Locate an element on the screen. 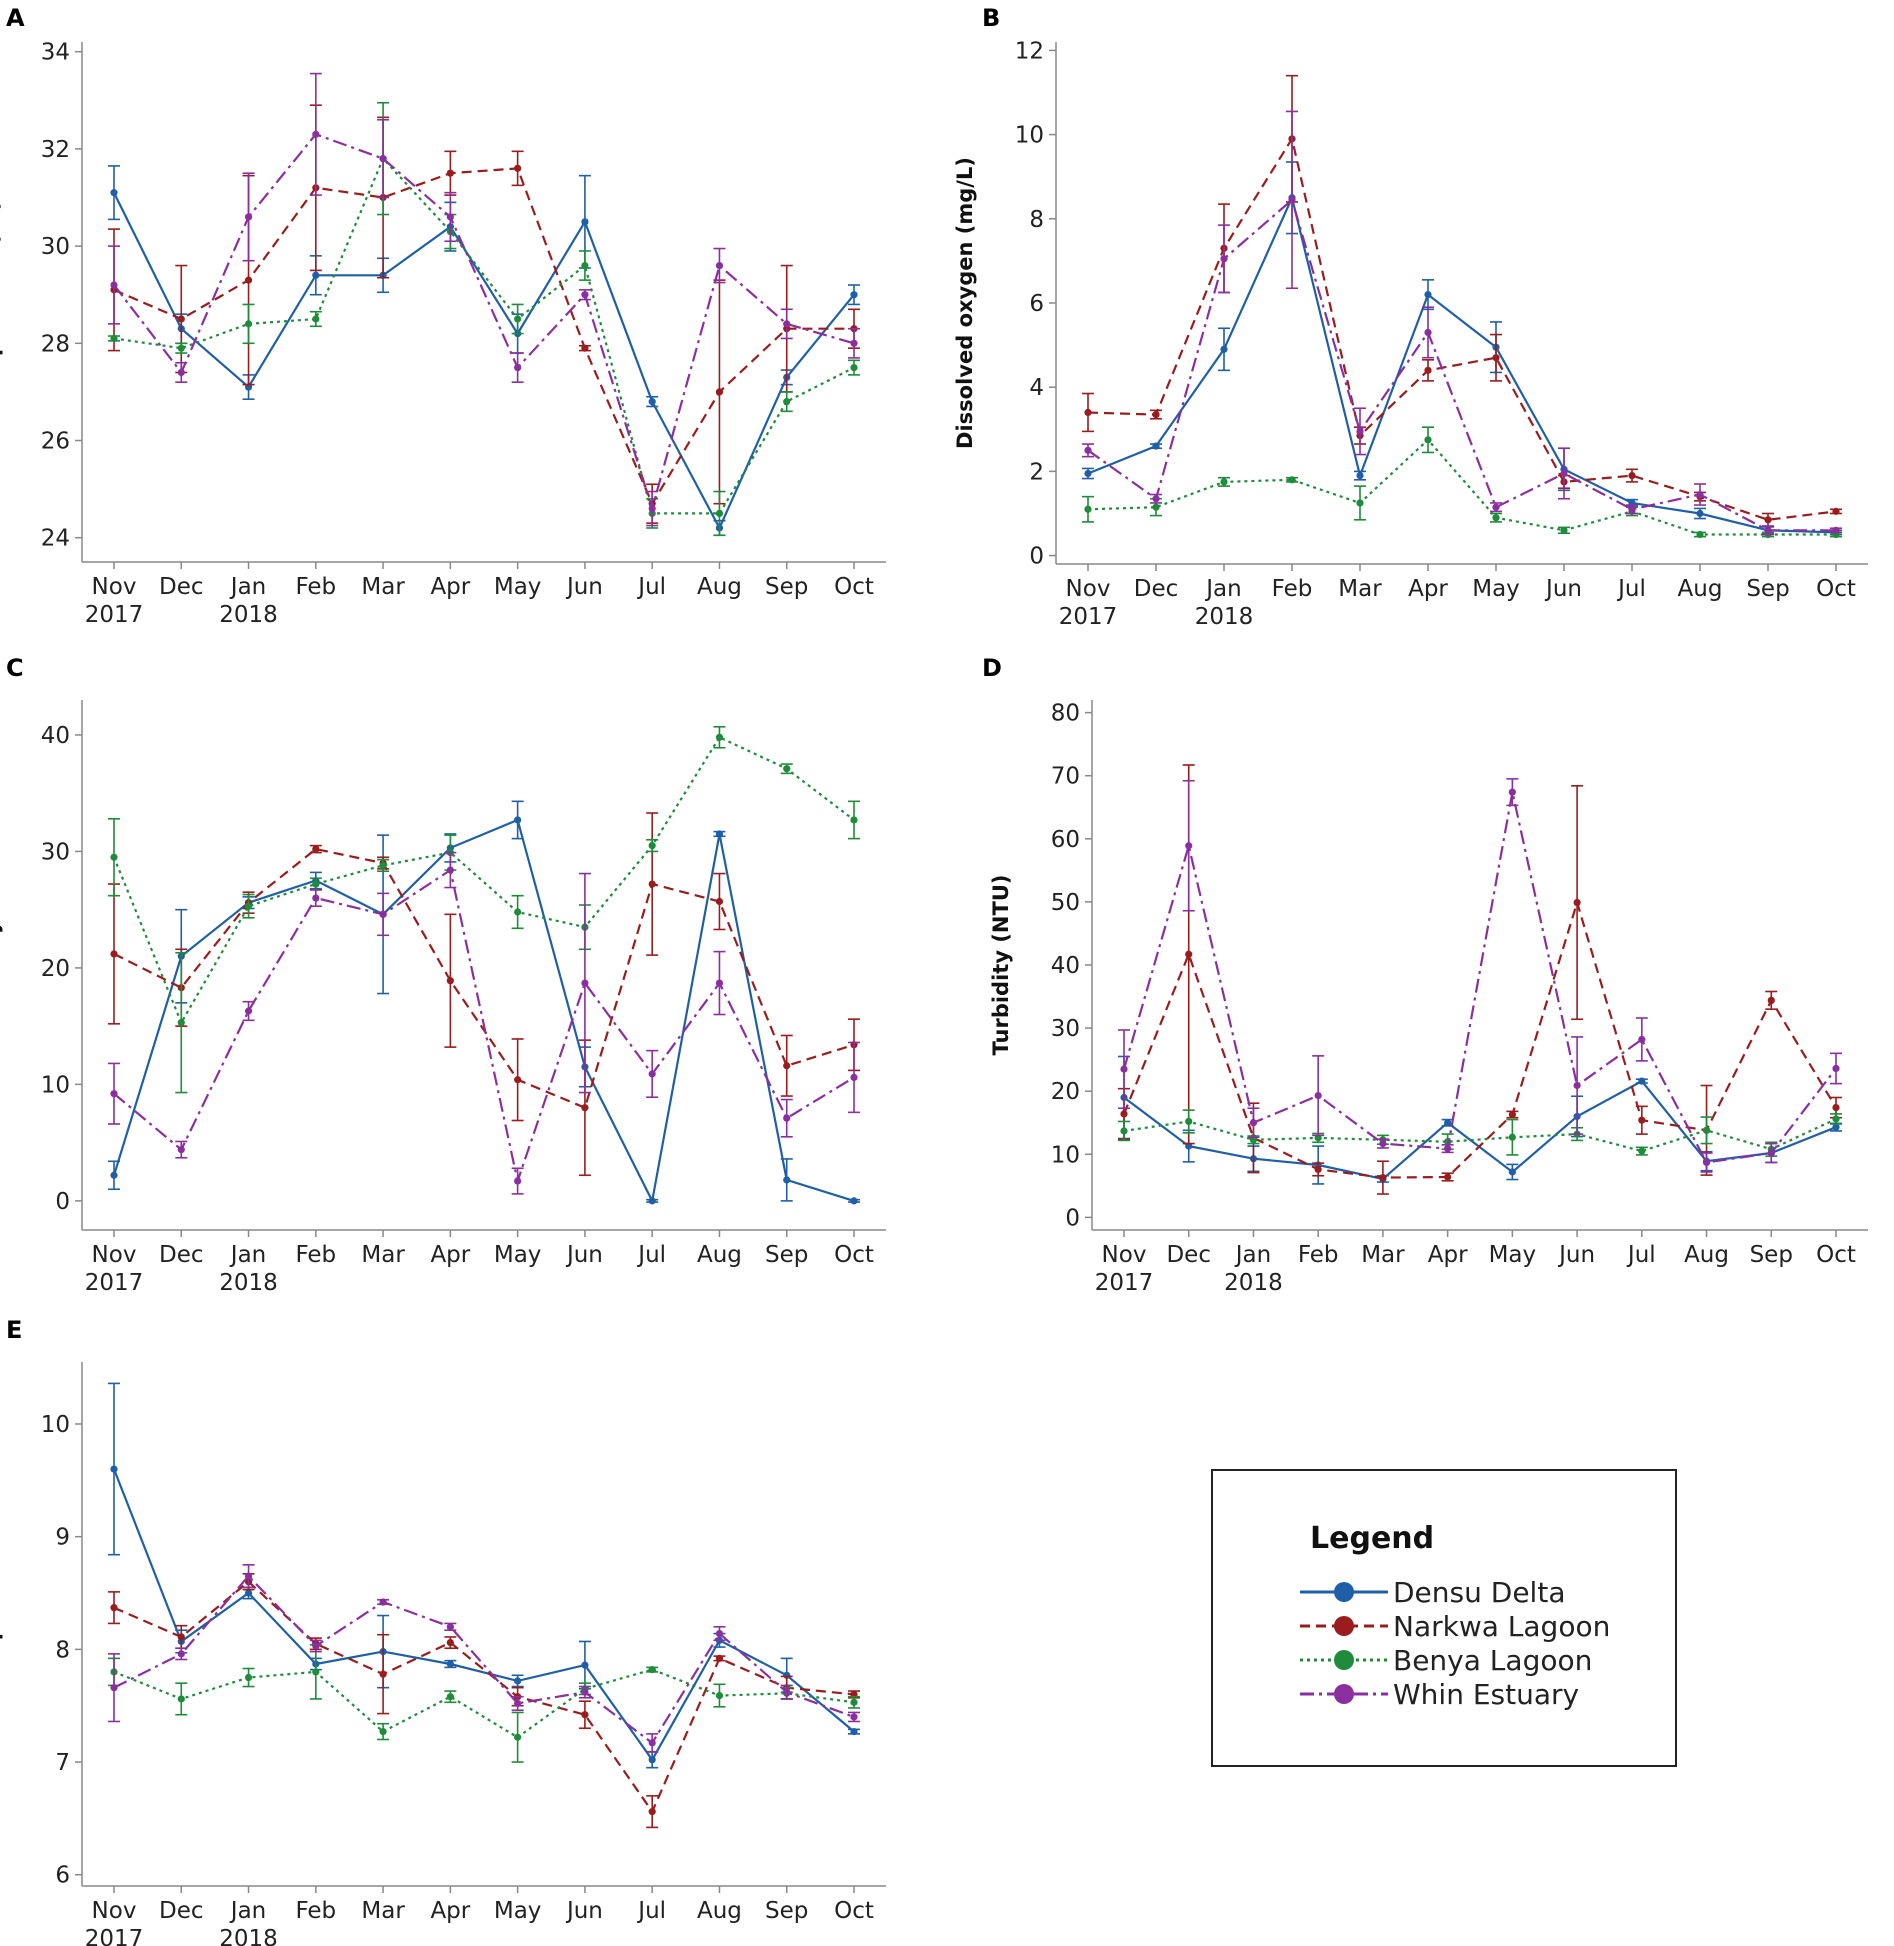  y-tick-label: 2 is located at coordinates (1036, 472).